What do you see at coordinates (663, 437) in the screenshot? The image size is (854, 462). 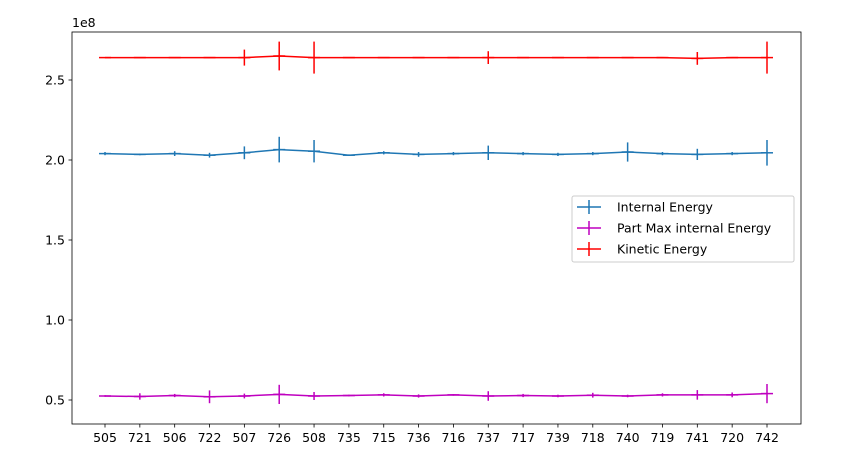 I see `x-tick-label: 719` at bounding box center [663, 437].